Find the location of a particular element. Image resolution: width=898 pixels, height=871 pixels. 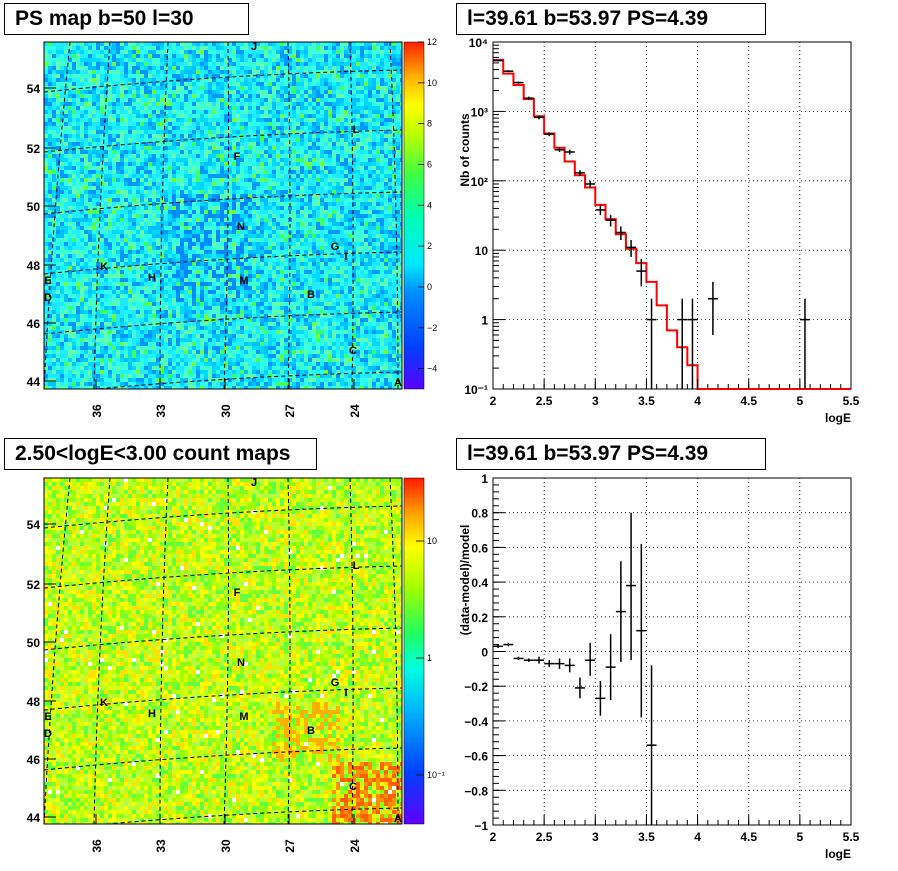

bl-label-l: L is located at coordinates (356, 566).